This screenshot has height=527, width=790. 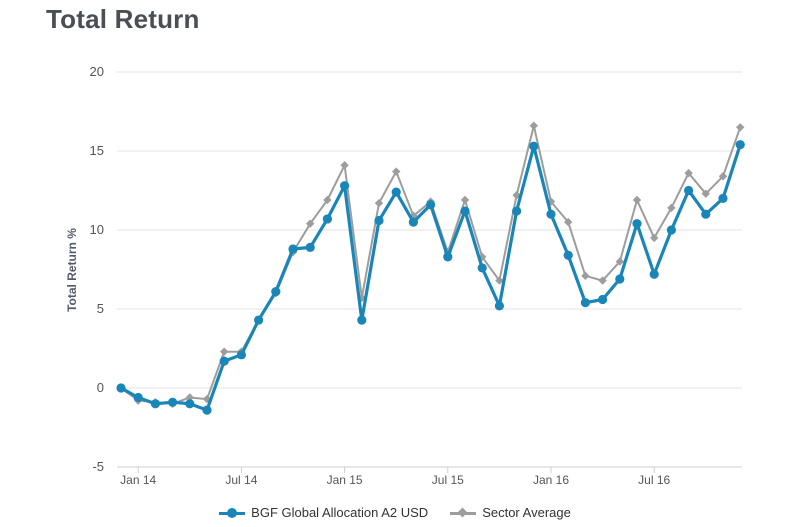 What do you see at coordinates (232, 513) in the screenshot?
I see `legend-swatch-circle-icon` at bounding box center [232, 513].